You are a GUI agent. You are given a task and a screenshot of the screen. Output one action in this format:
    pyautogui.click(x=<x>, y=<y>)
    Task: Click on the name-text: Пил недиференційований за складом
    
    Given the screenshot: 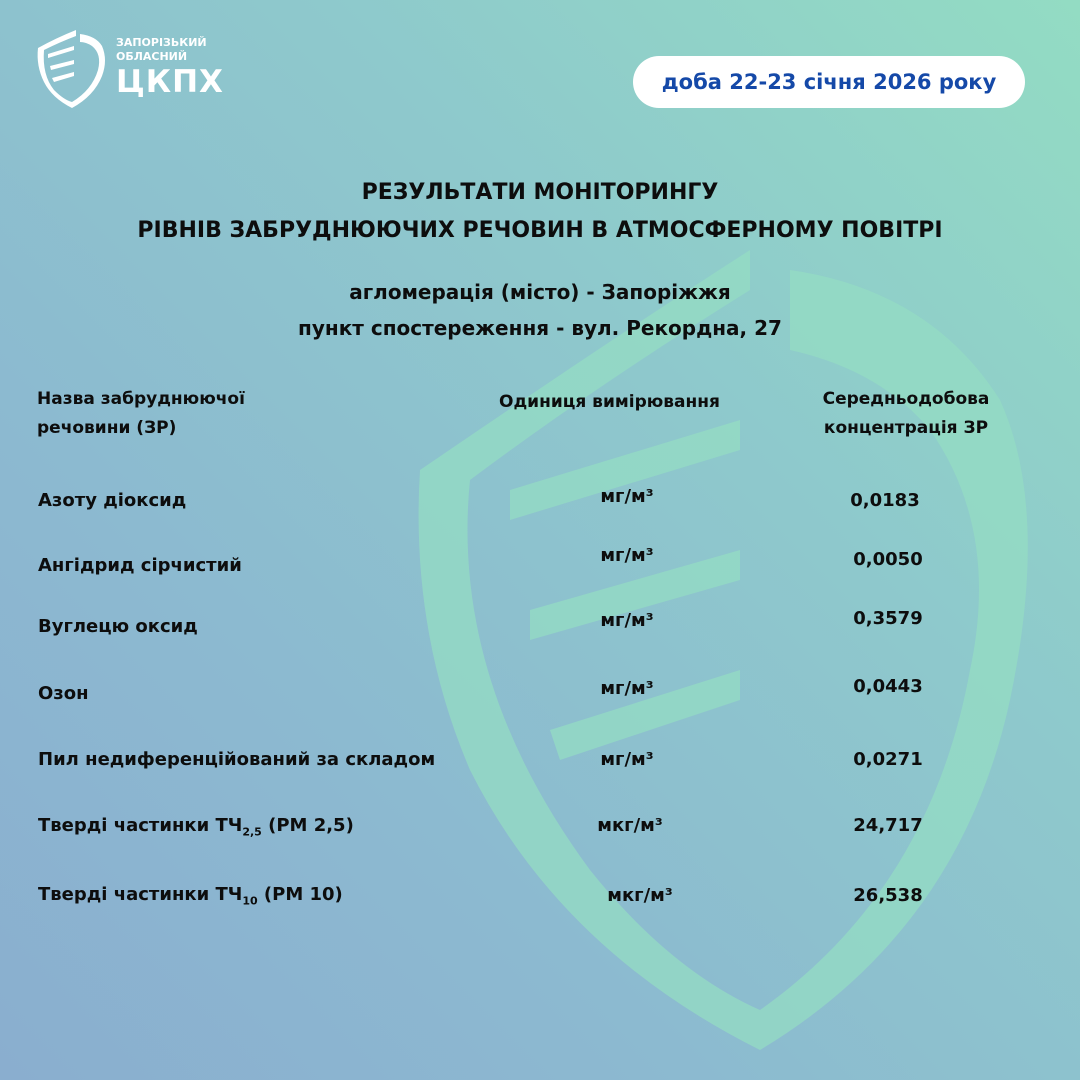 What is the action you would take?
    pyautogui.click(x=237, y=759)
    